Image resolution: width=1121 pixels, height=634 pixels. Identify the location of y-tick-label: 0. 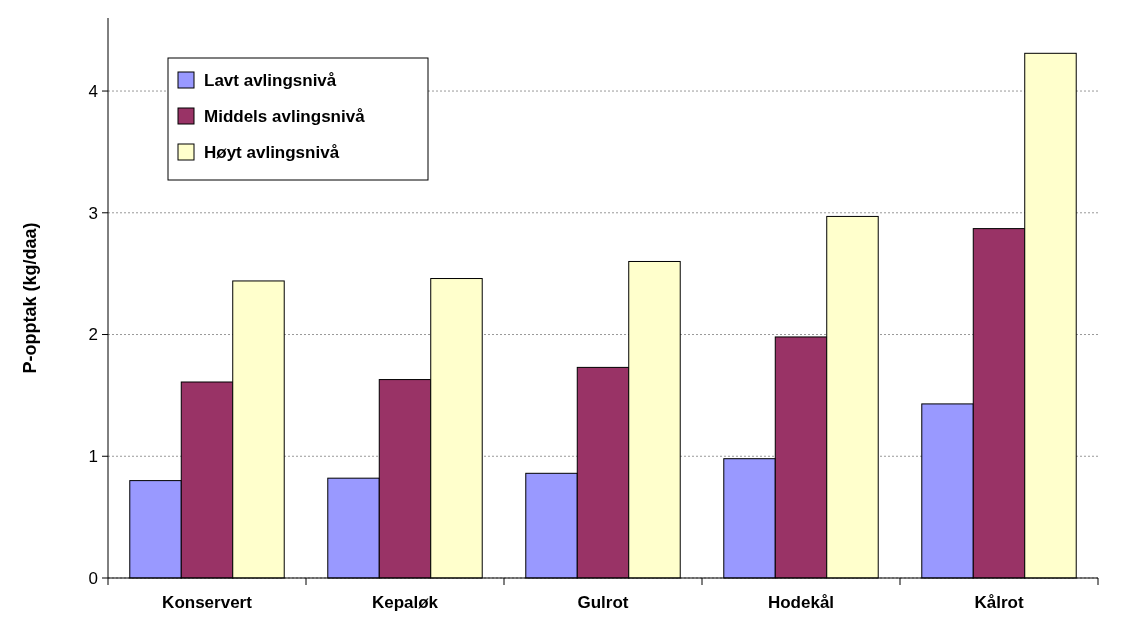
(93, 578).